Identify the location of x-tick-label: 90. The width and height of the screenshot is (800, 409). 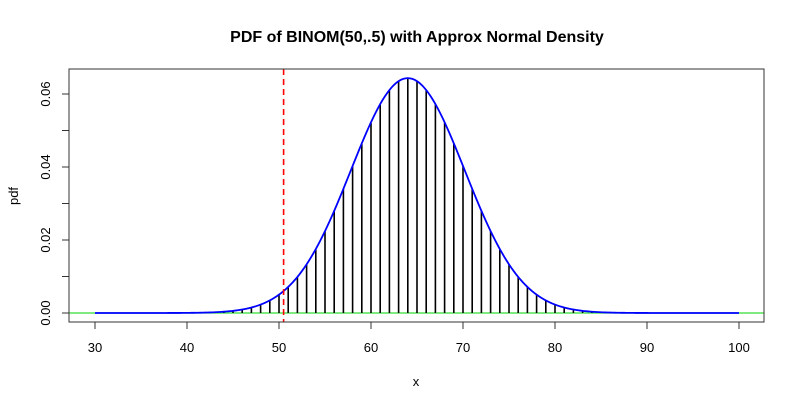
(647, 347).